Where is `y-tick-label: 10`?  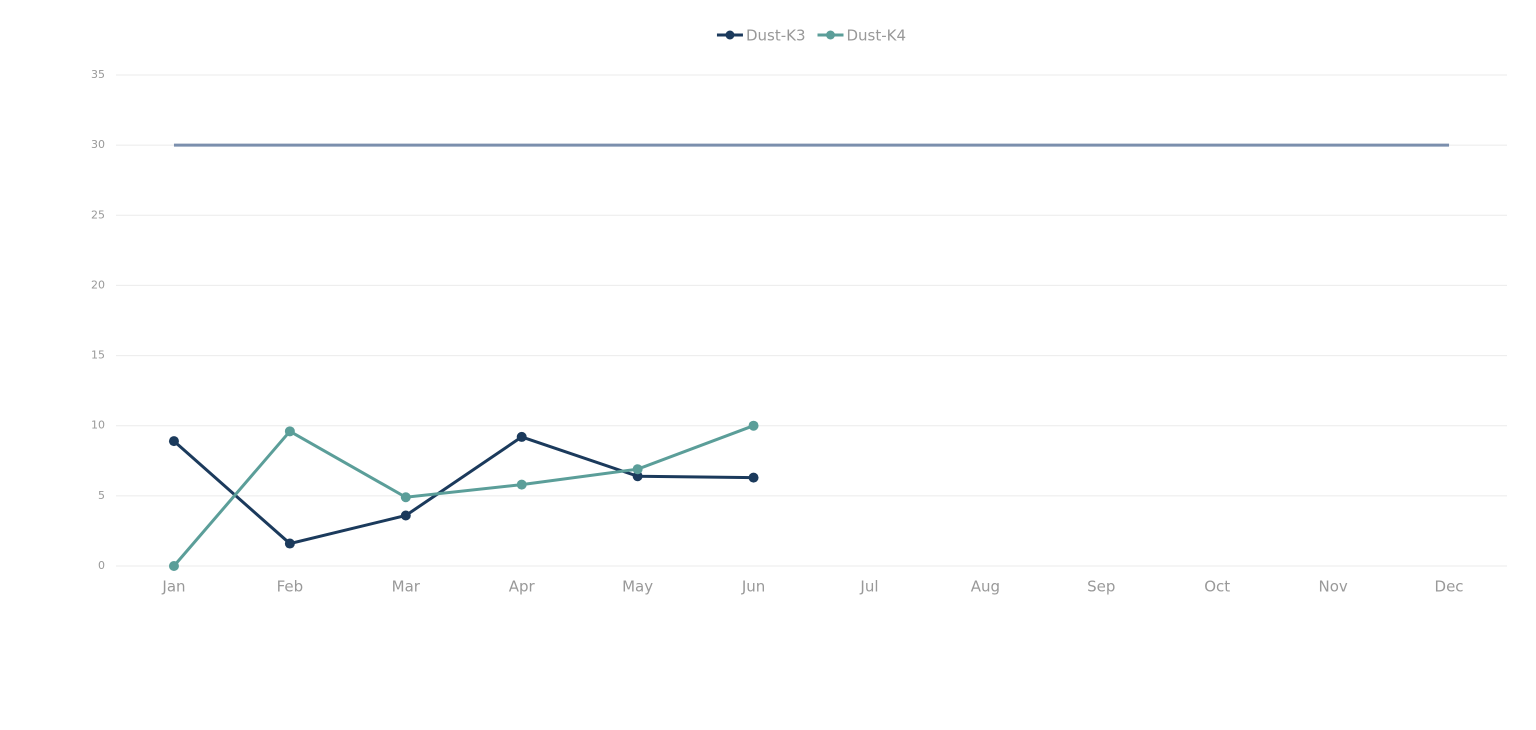 y-tick-label: 10 is located at coordinates (98, 425).